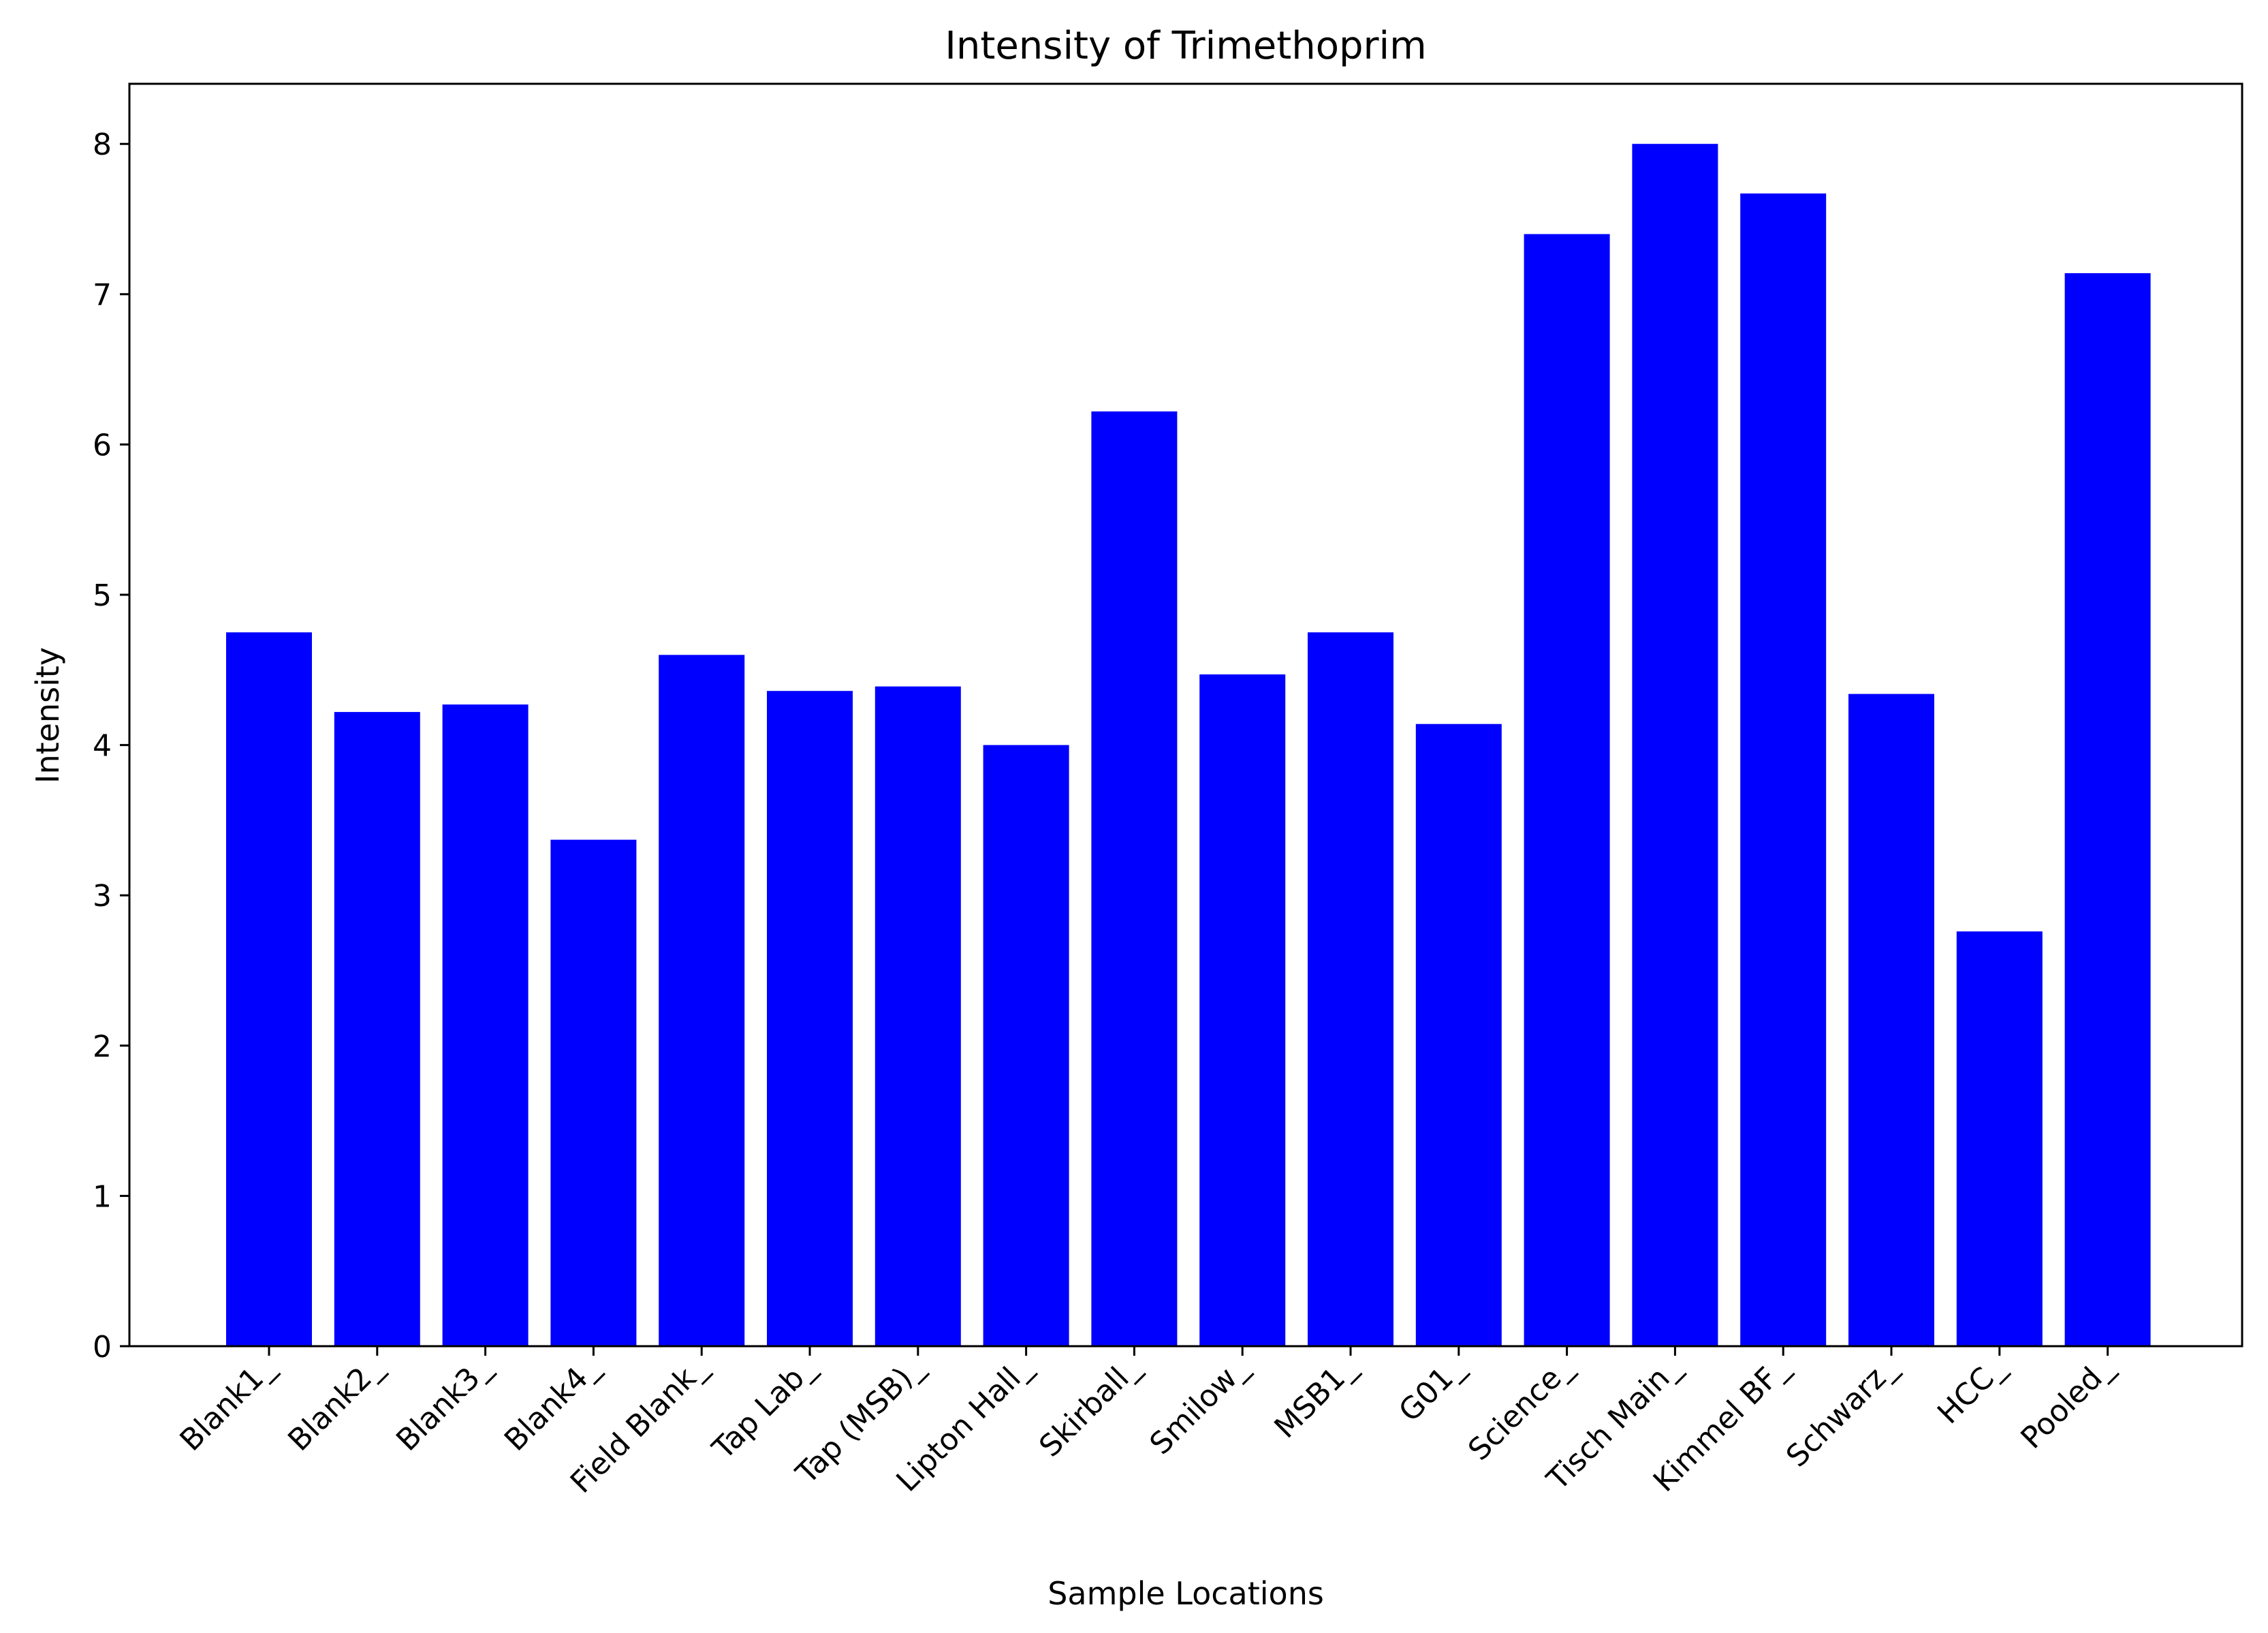 The image size is (2268, 1633). I want to click on y-tick-label: 7, so click(102, 296).